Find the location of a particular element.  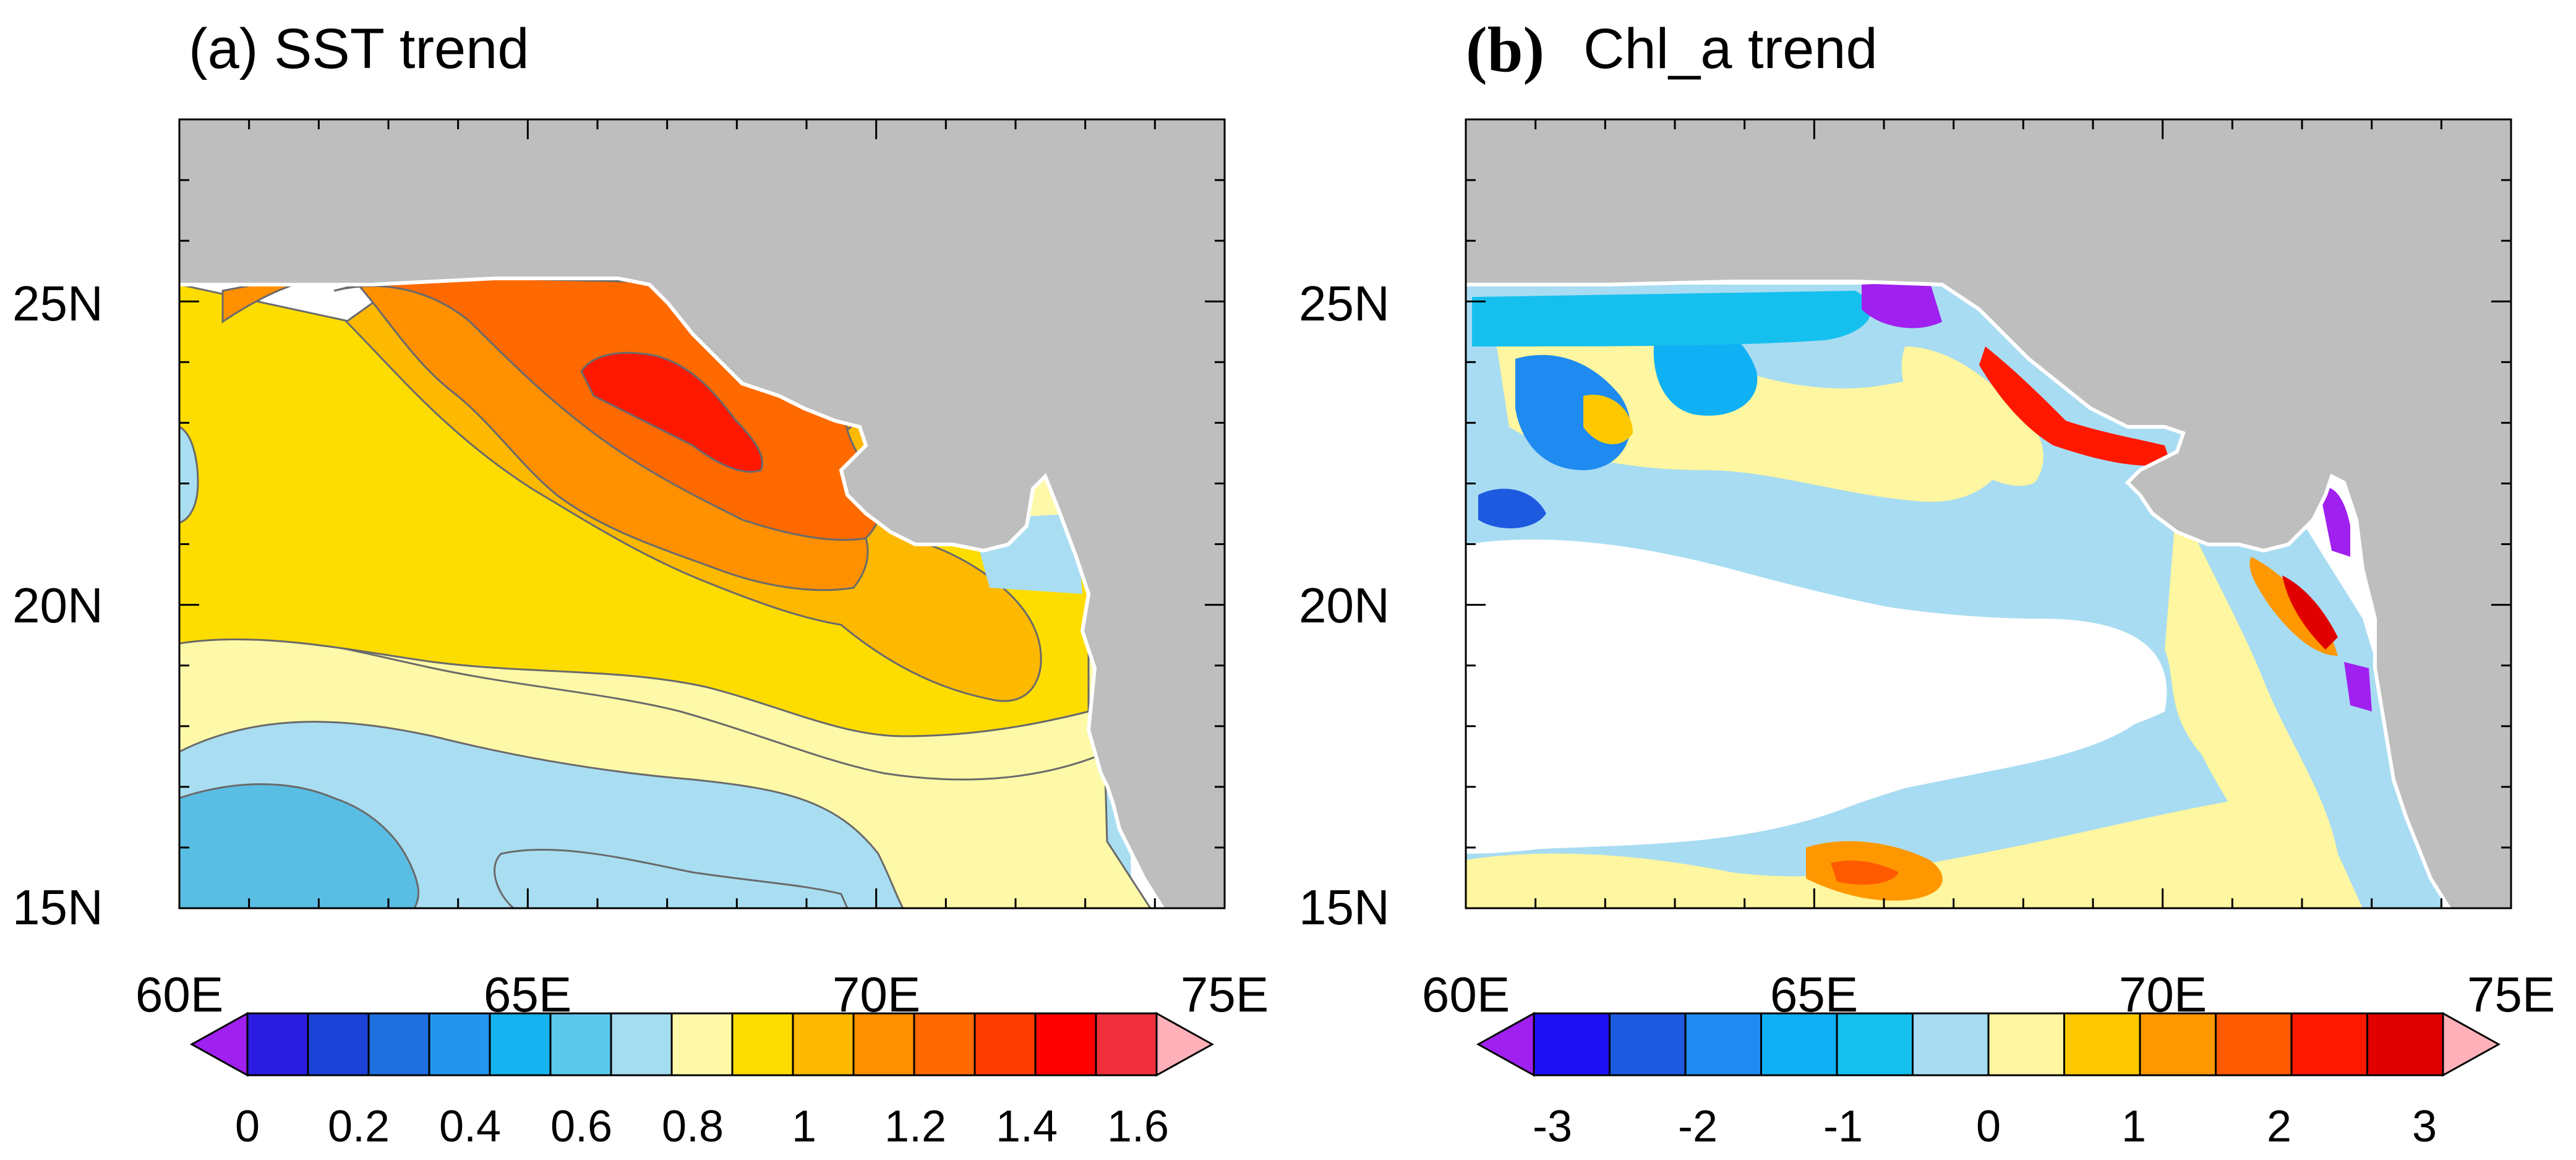

chl-cluster-dark-nw is located at coordinates (1512, 509).